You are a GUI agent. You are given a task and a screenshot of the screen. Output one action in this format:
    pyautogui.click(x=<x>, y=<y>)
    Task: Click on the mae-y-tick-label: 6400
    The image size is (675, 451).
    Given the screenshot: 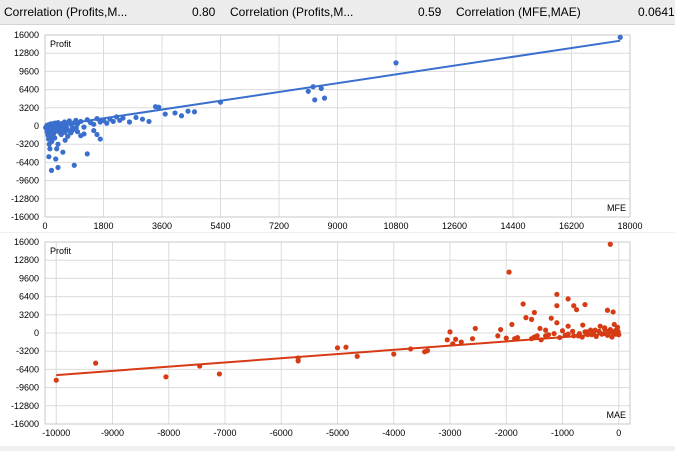 What is the action you would take?
    pyautogui.click(x=29, y=297)
    